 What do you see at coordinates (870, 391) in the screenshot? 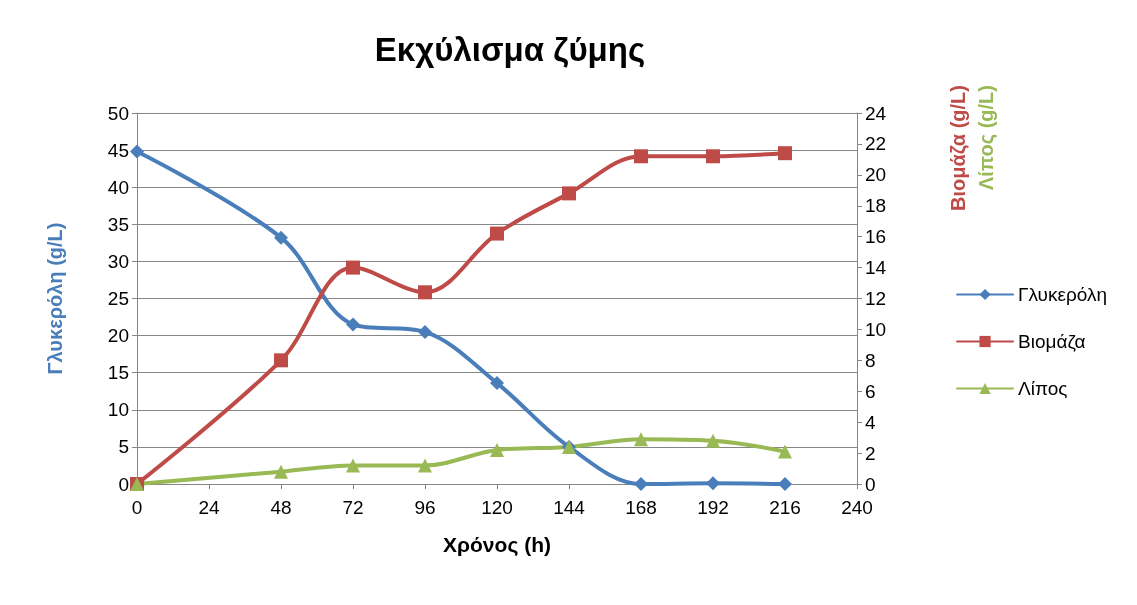
I see `y2-tick-label: 6` at bounding box center [870, 391].